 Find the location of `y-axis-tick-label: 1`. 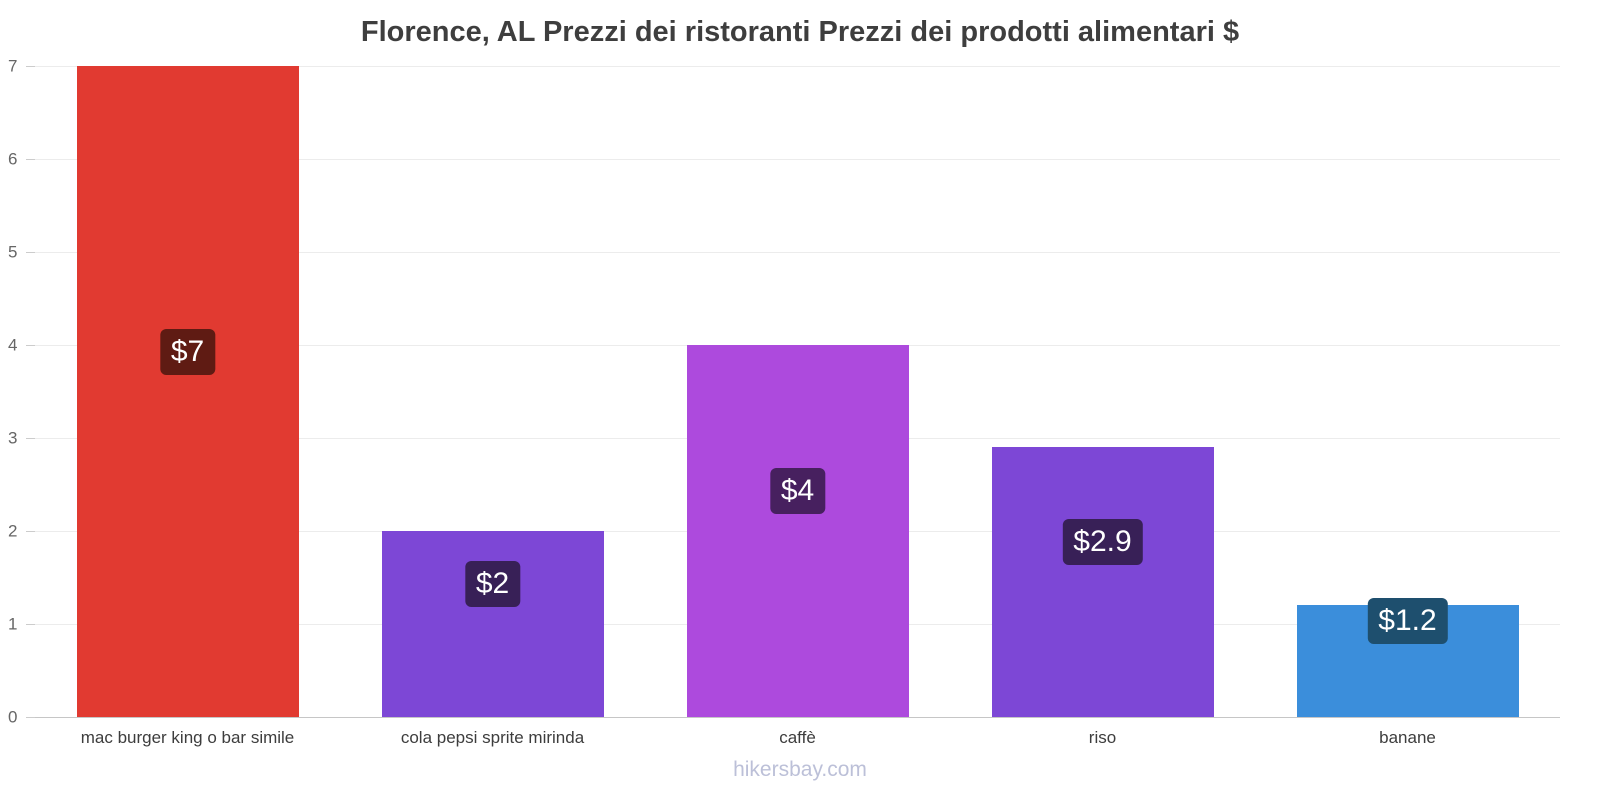

y-axis-tick-label: 1 is located at coordinates (13, 624).